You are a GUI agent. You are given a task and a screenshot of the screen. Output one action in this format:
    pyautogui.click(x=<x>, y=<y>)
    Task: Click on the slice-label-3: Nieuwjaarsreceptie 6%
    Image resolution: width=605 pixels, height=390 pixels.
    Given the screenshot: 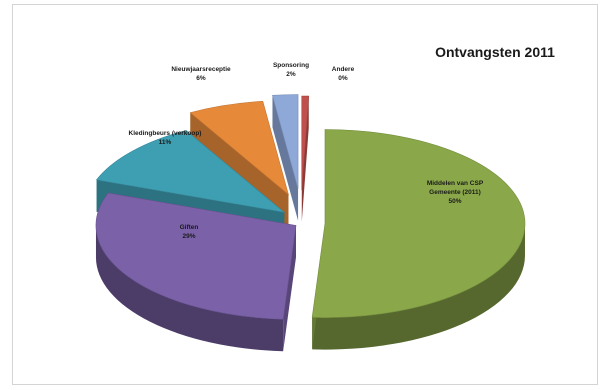 What is the action you would take?
    pyautogui.click(x=201, y=74)
    